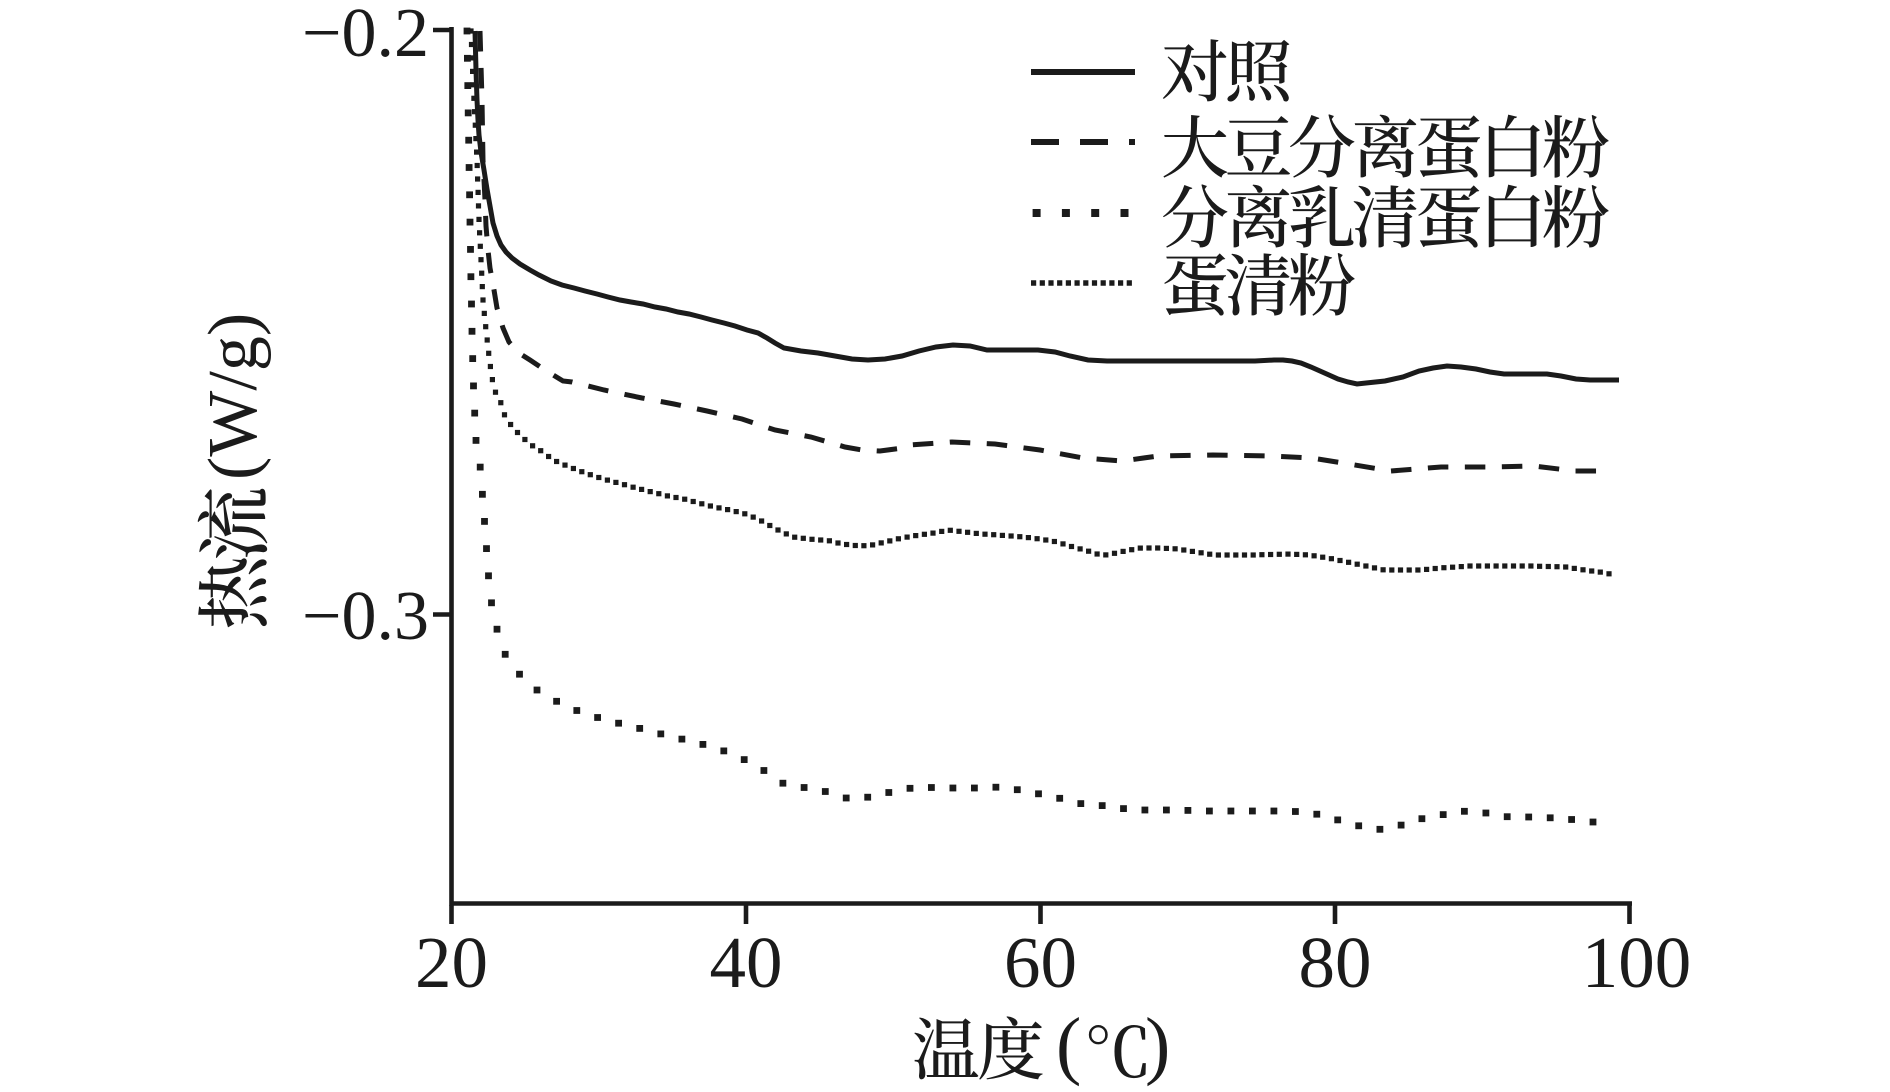 This screenshot has height=1092, width=1890. What do you see at coordinates (365, 616) in the screenshot?
I see `svg-text: −0.3` at bounding box center [365, 616].